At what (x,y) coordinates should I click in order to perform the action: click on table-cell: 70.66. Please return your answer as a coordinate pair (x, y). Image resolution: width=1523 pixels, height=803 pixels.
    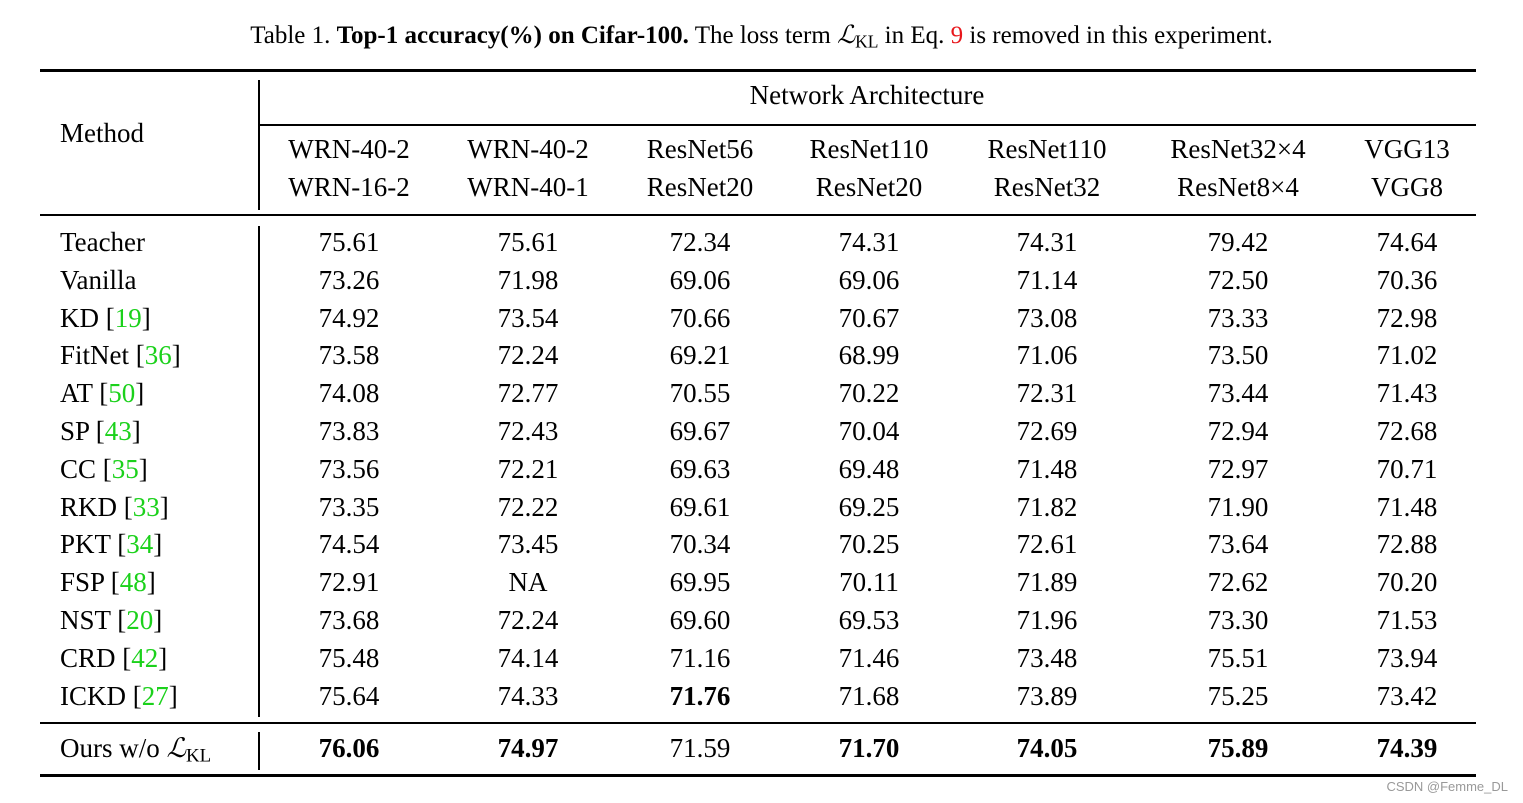
    Looking at the image, I should click on (700, 317).